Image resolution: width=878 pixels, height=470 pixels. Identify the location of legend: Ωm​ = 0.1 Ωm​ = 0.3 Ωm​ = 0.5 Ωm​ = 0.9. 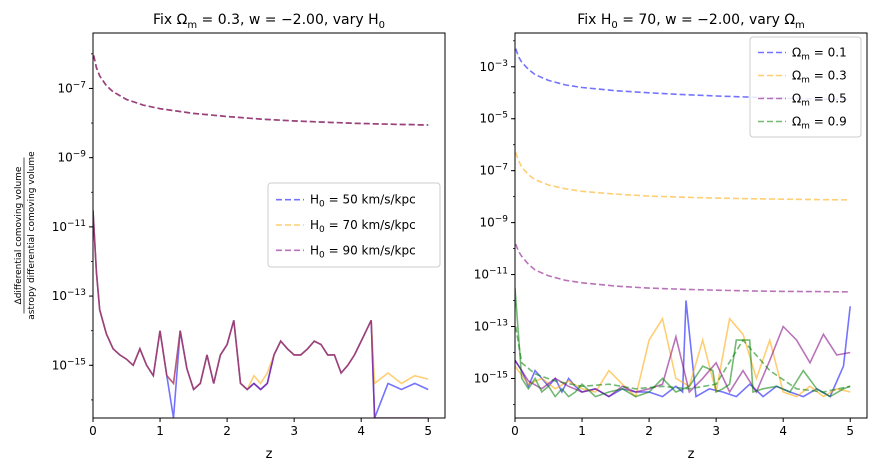
(805, 87).